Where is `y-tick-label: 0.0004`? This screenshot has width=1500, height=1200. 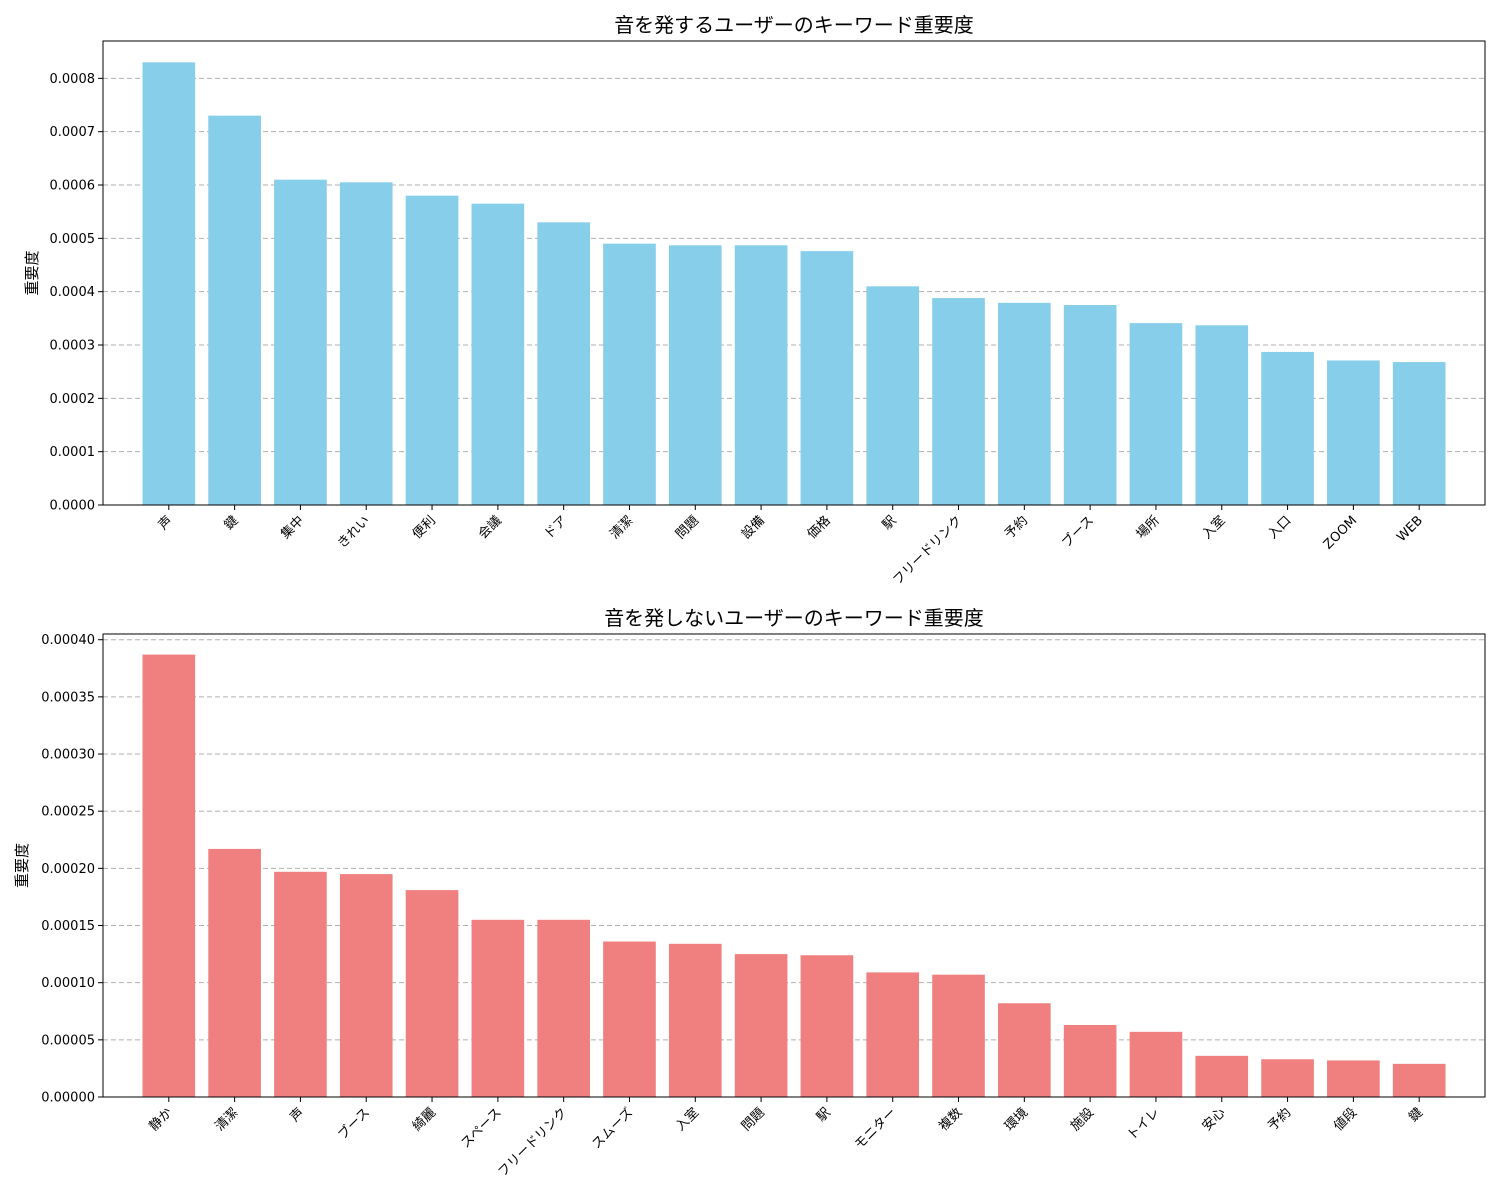 y-tick-label: 0.0004 is located at coordinates (73, 292).